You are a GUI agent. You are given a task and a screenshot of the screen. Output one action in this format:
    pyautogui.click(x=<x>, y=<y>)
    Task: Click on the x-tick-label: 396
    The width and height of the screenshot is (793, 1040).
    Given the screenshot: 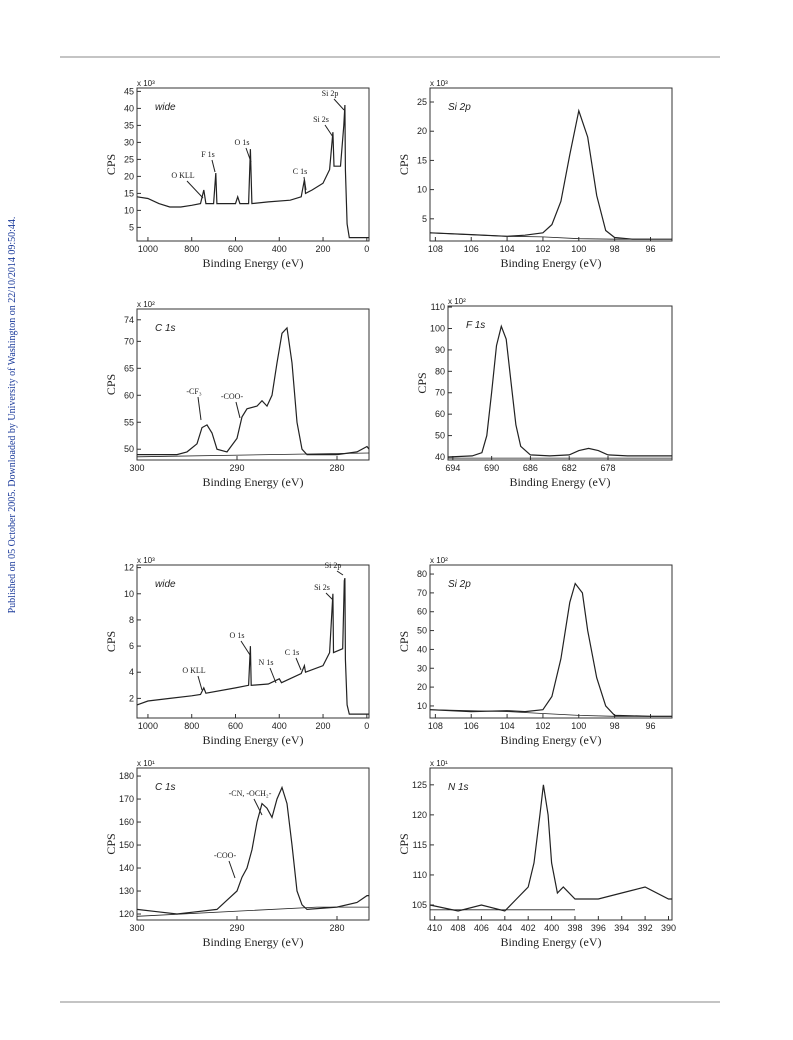 What is the action you would take?
    pyautogui.click(x=598, y=928)
    